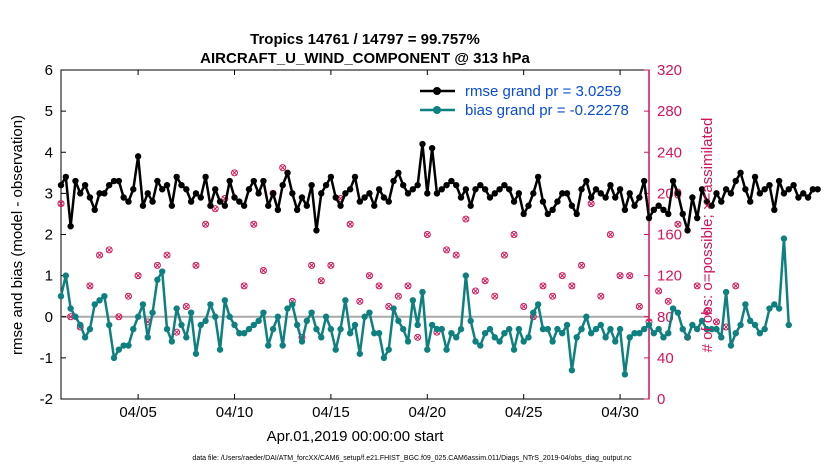 The height and width of the screenshot is (470, 830). Describe the element at coordinates (49, 235) in the screenshot. I see `y-left-tick-label: 2` at that location.